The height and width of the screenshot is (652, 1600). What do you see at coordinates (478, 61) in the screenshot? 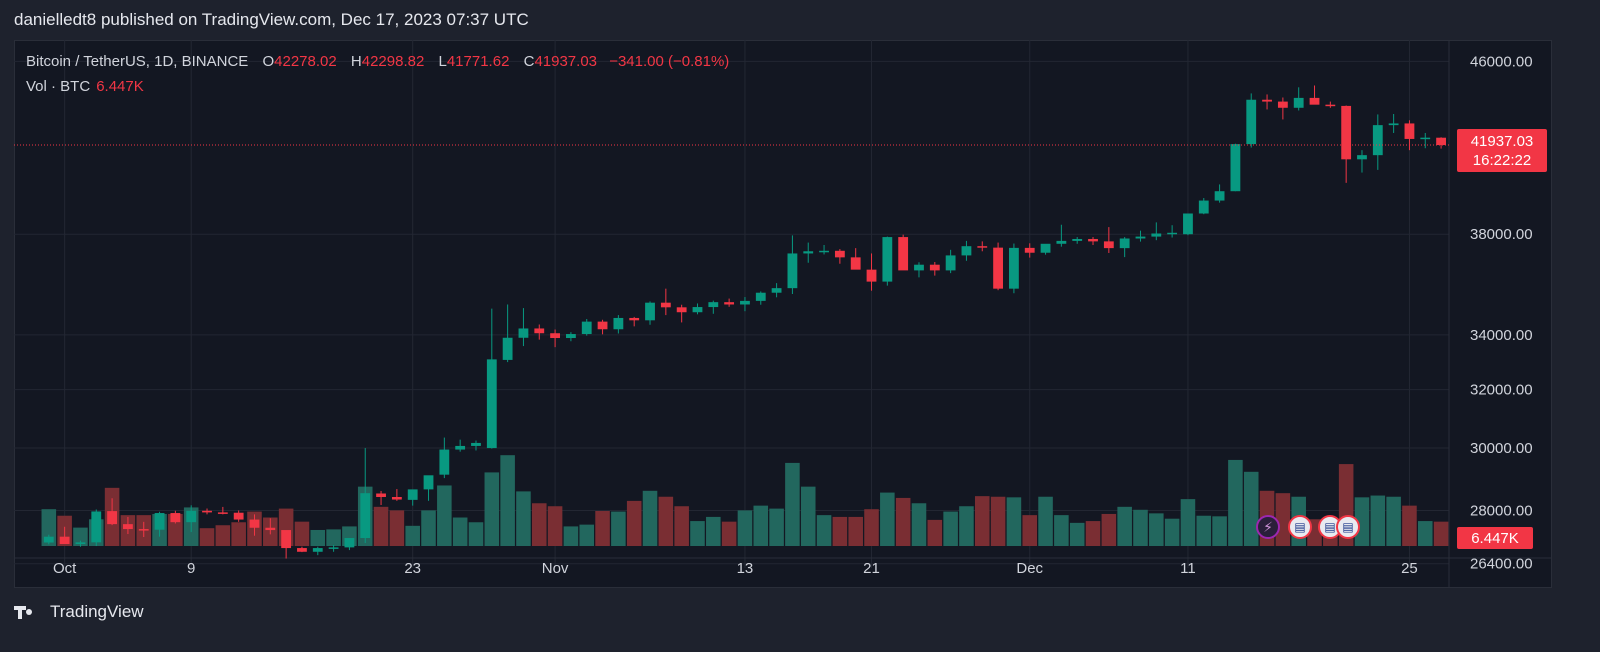
I see `low-value: 41771.62` at bounding box center [478, 61].